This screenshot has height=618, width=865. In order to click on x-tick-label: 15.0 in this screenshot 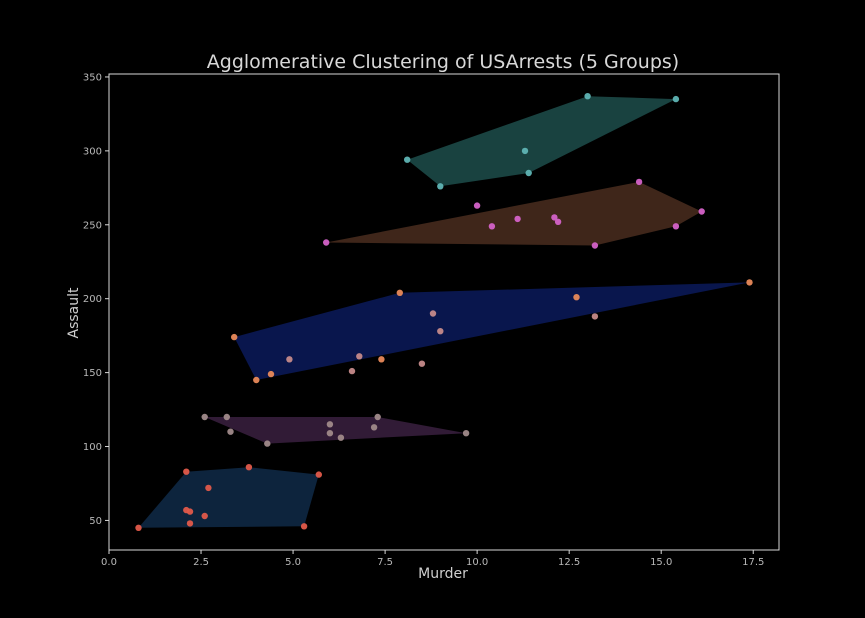, I will do `click(661, 562)`.